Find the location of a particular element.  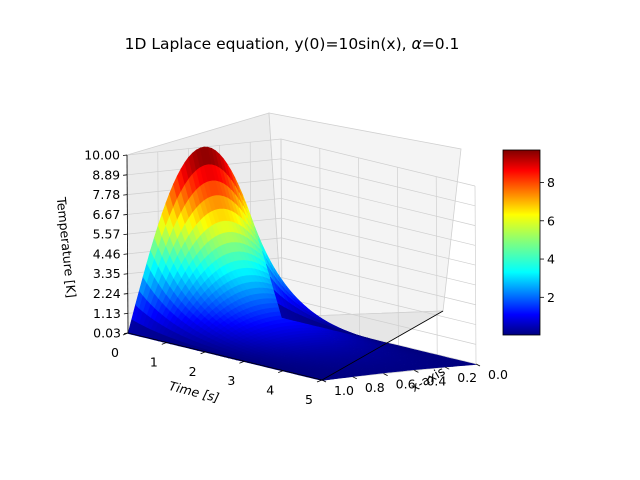

colorbar: 2 4 6 8 is located at coordinates (528, 242).